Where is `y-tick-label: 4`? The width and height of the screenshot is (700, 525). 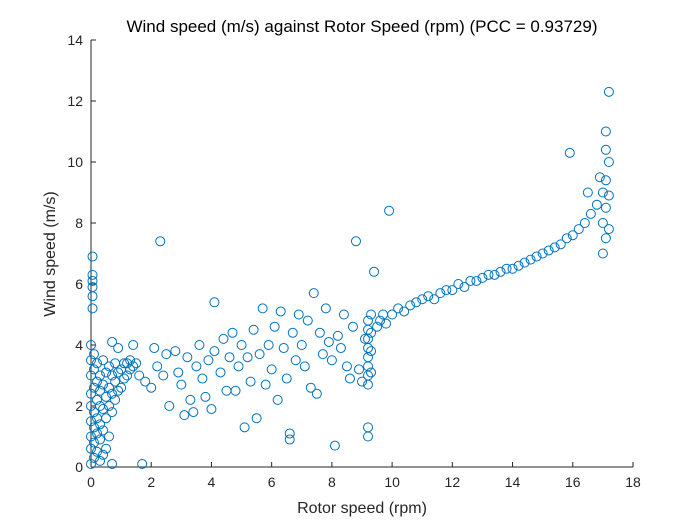 y-tick-label: 4 is located at coordinates (79, 345).